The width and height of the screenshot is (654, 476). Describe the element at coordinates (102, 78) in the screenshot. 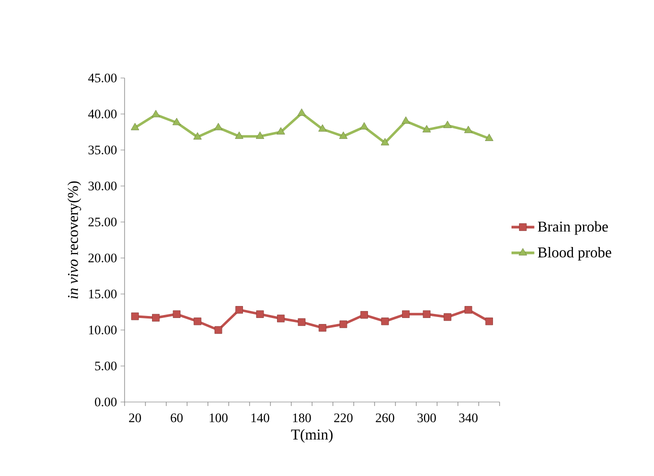

I see `y-tick-label: 45.00` at that location.